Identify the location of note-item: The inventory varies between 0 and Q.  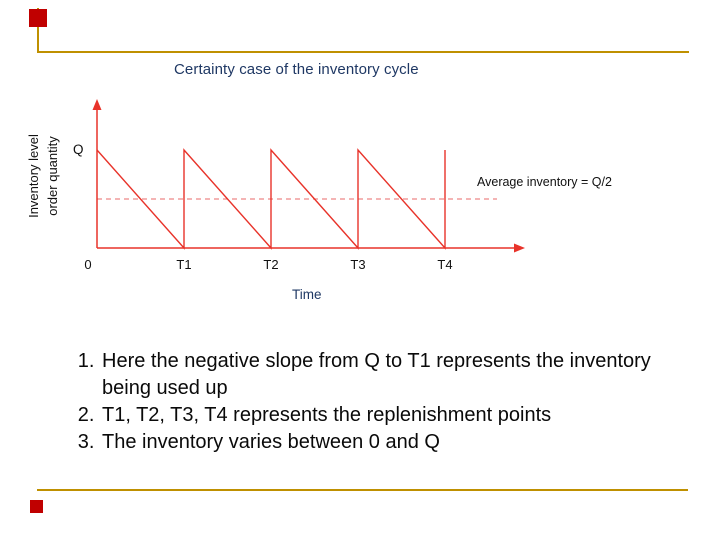
(385, 442).